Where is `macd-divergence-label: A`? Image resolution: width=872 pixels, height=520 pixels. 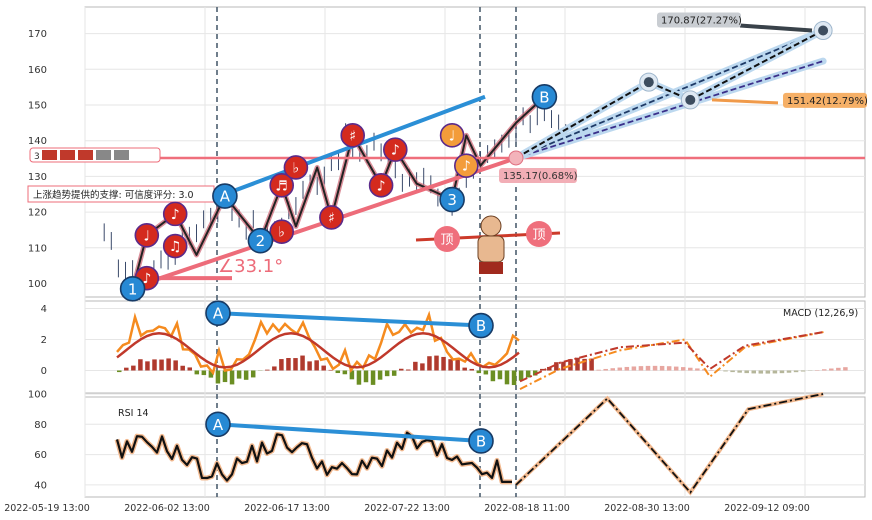 macd-divergence-label: A is located at coordinates (218, 314).